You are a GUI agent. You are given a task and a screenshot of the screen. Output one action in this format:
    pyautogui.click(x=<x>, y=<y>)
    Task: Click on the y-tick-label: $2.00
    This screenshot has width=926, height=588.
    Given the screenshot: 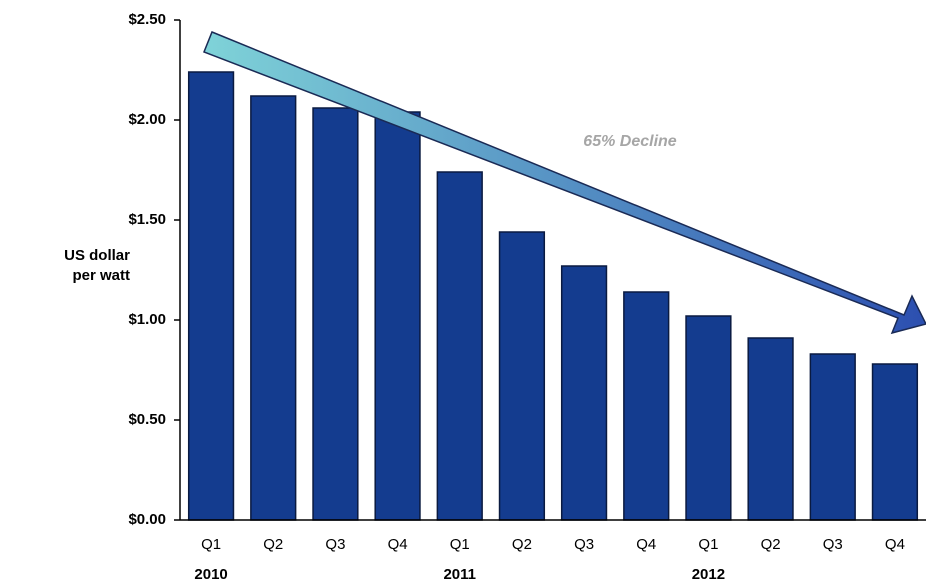 What is the action you would take?
    pyautogui.click(x=147, y=119)
    